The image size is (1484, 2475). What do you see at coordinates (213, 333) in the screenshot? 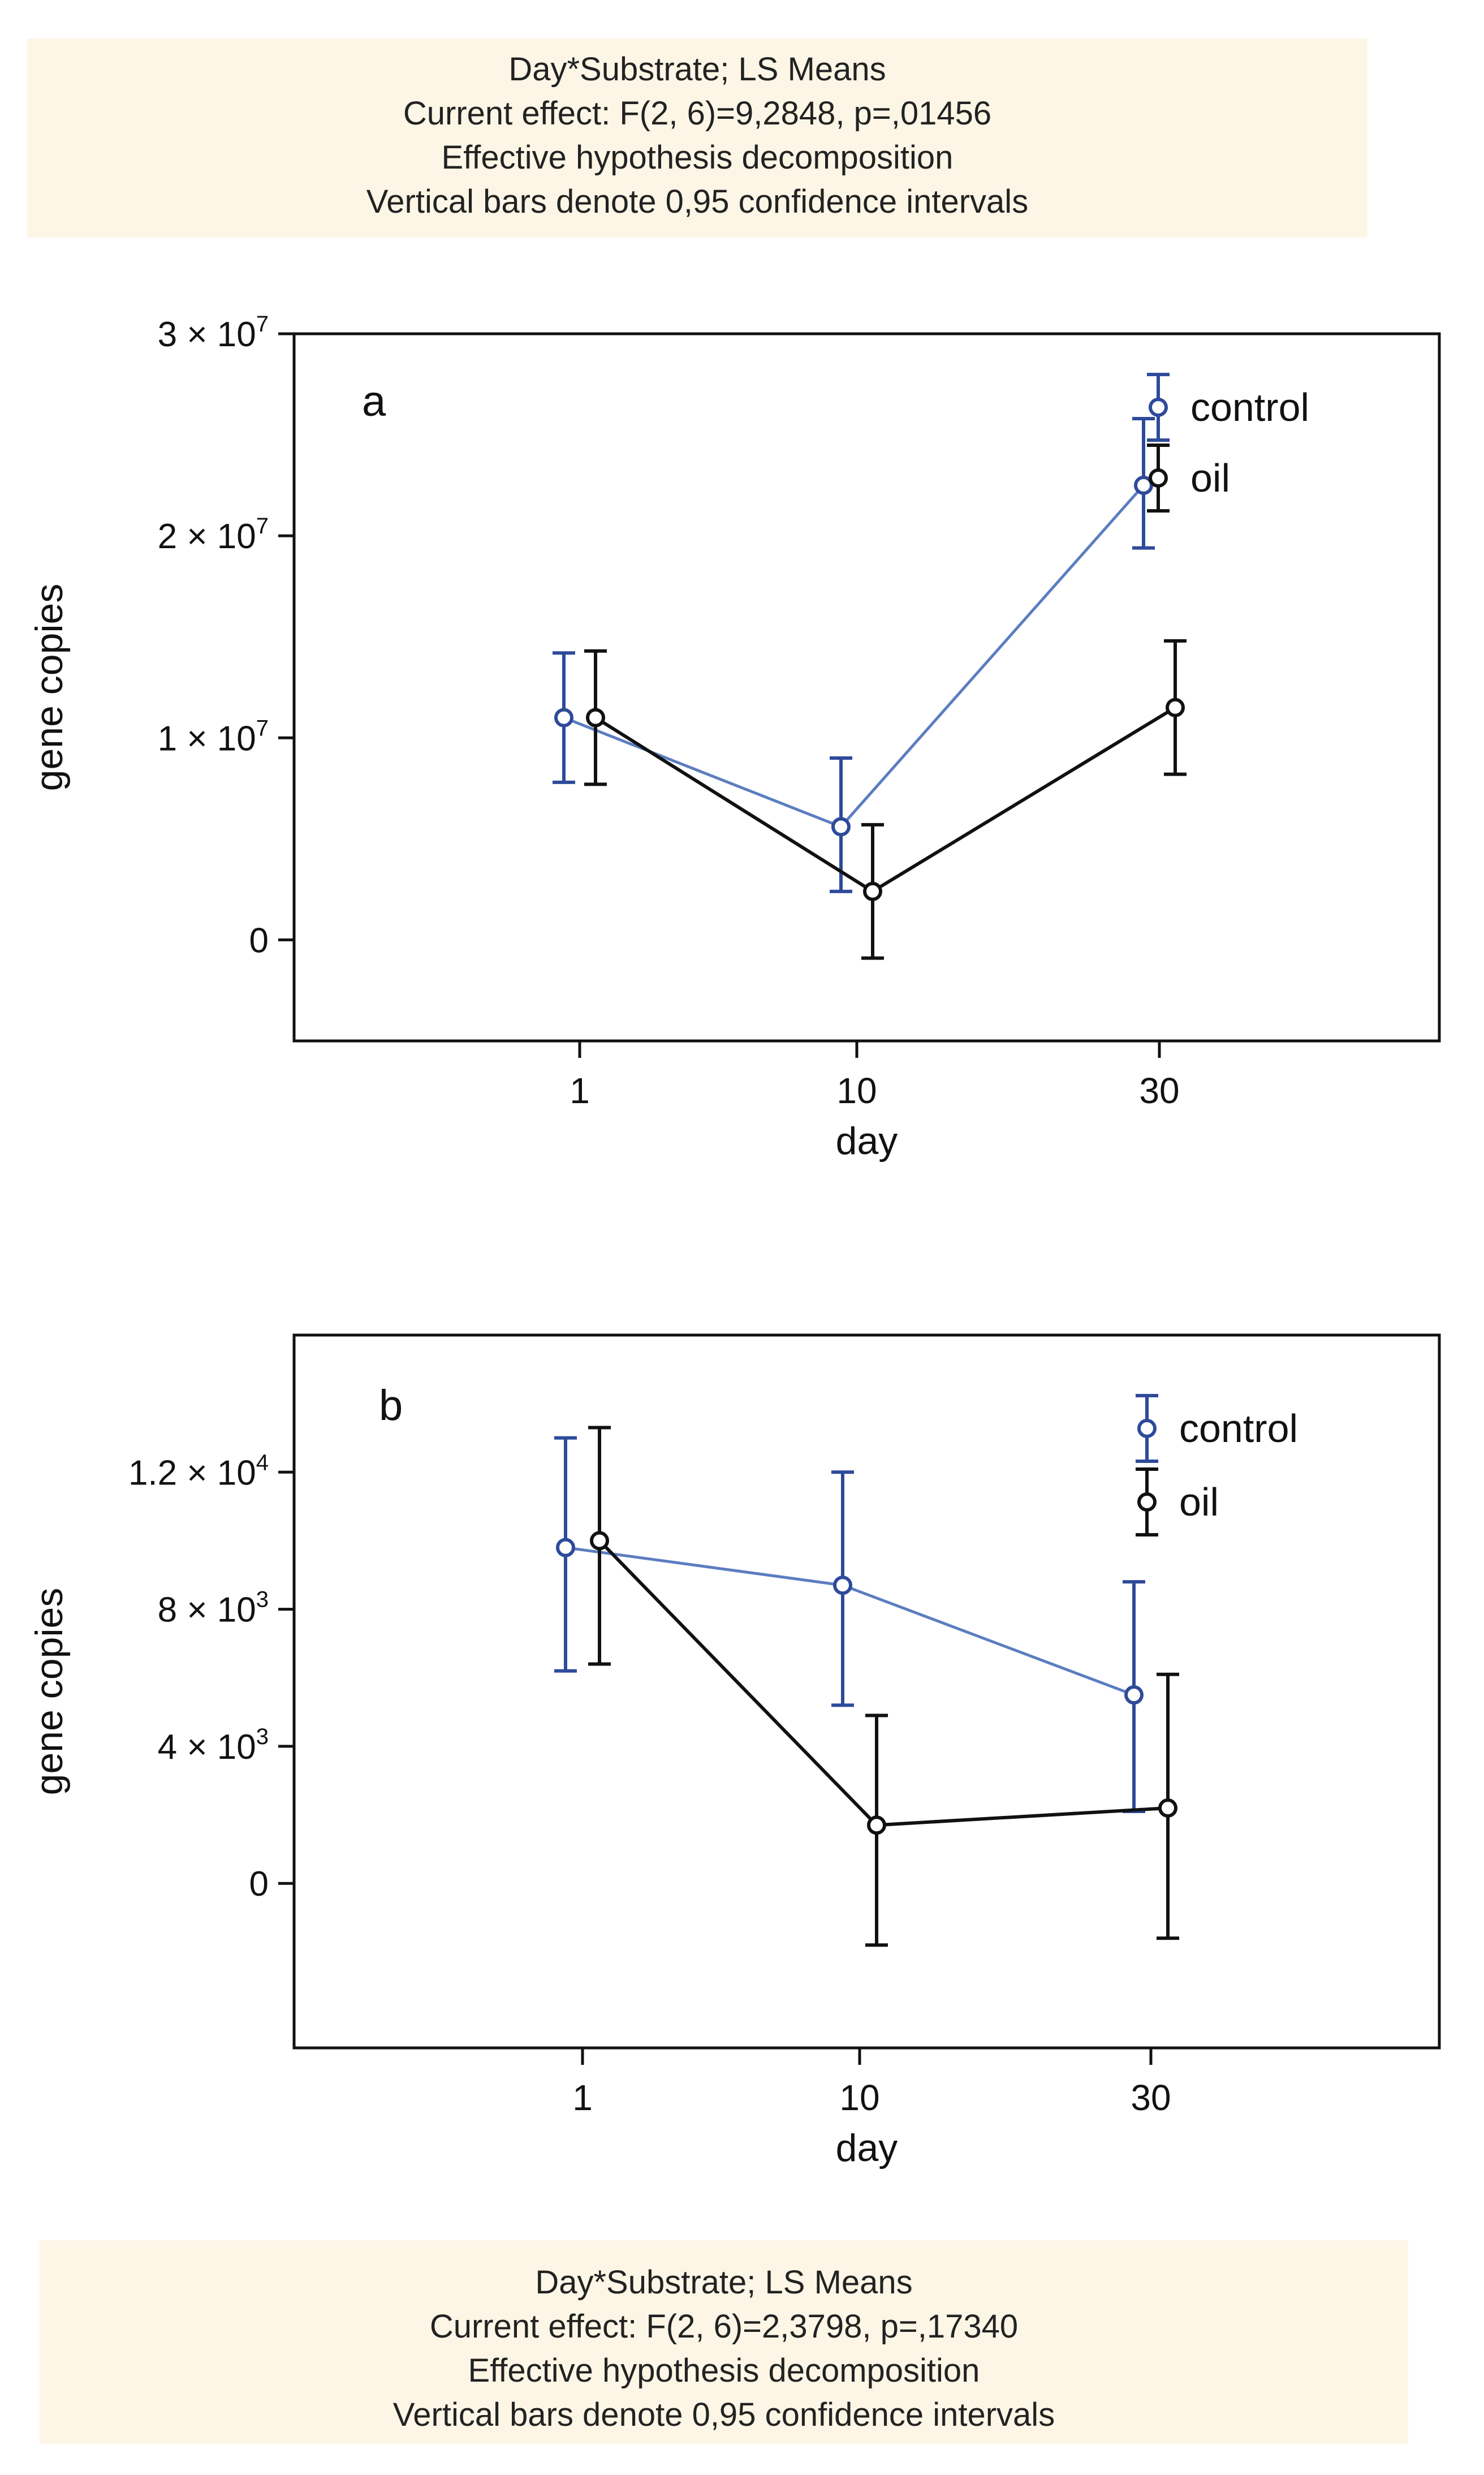
I see `y-tick-label: 3 × 10⁷` at bounding box center [213, 333].